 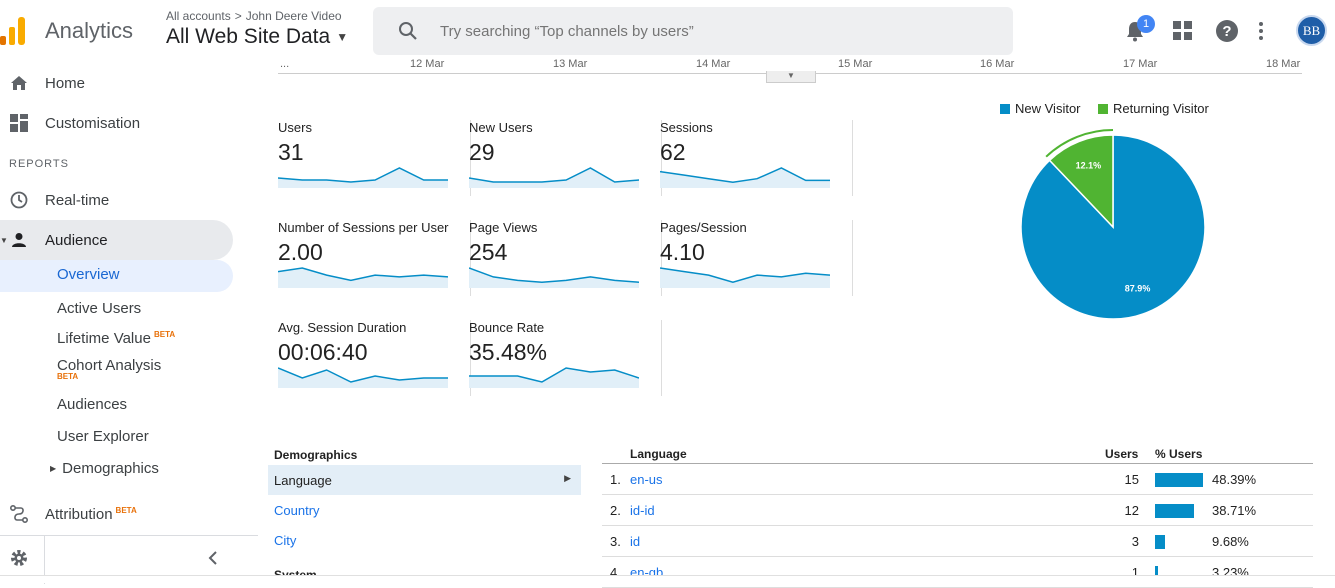 I want to click on expand-caret-icon: ▼, so click(x=4, y=240).